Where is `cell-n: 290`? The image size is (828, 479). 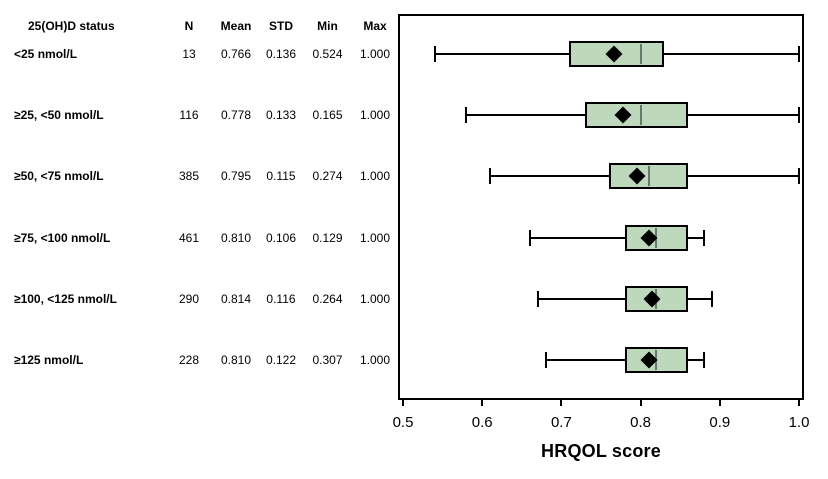
cell-n: 290 is located at coordinates (189, 299).